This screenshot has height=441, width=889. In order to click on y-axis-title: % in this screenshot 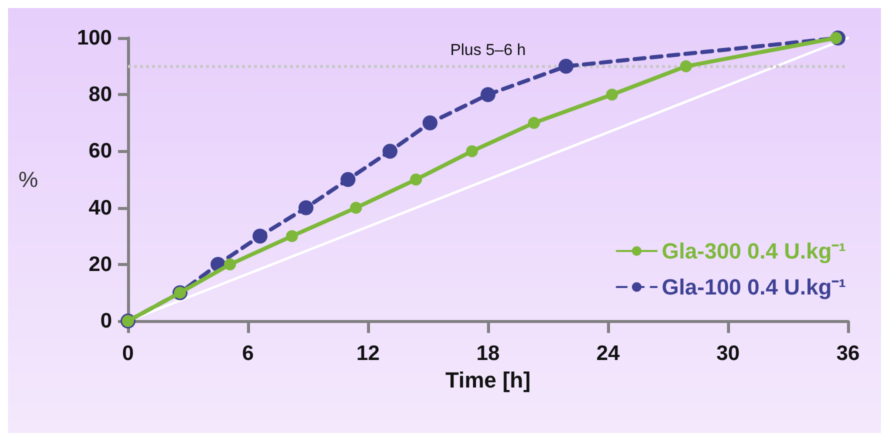, I will do `click(28, 179)`.